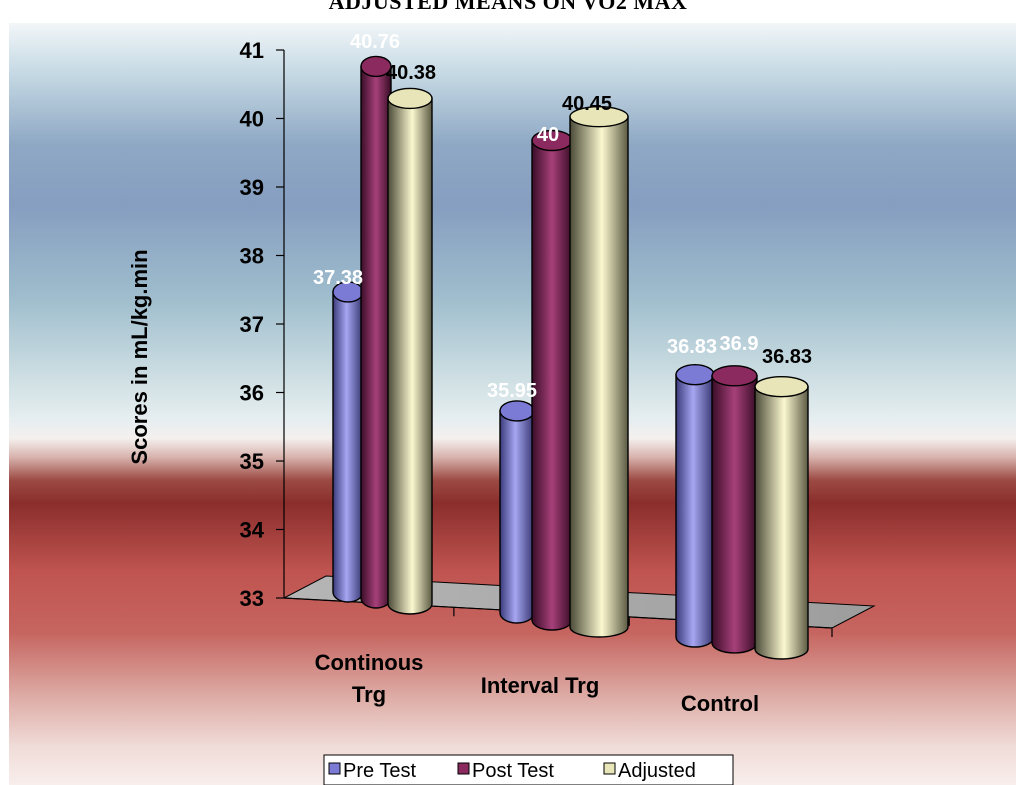  I want to click on data-label: 40.45, so click(587, 104).